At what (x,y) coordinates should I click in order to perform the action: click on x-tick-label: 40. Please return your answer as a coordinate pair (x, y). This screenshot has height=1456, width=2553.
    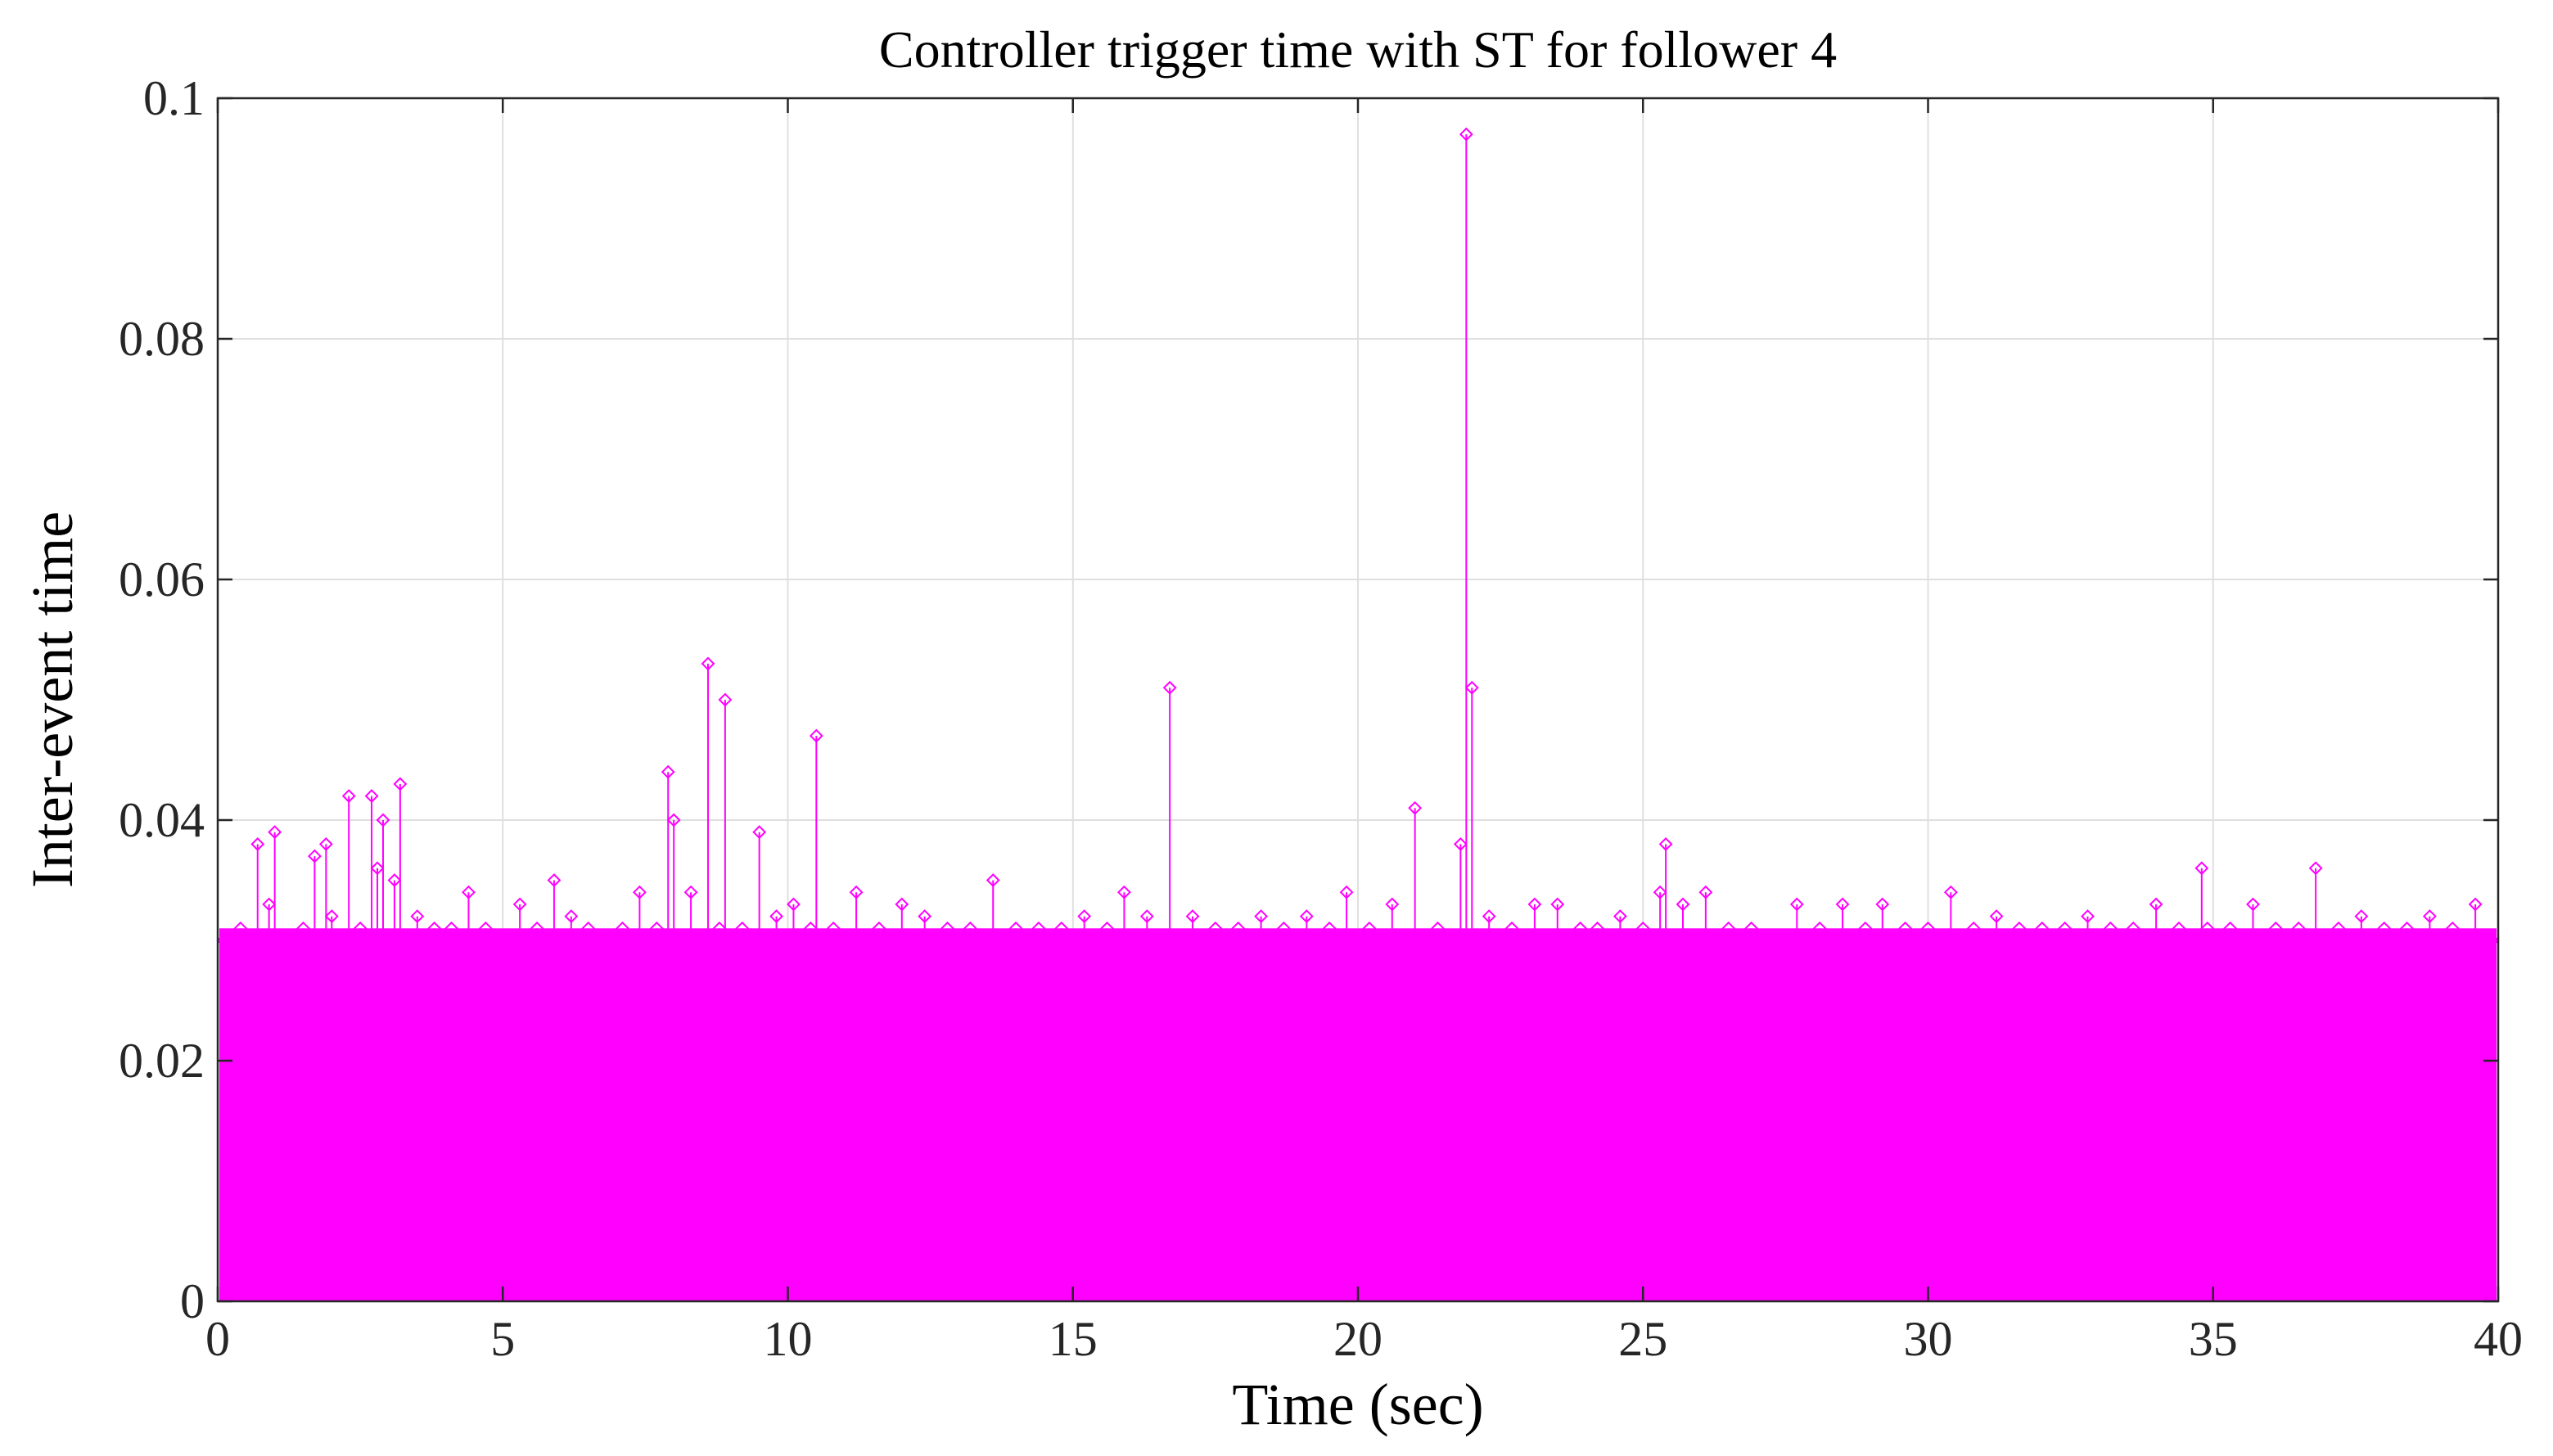
    Looking at the image, I should click on (2498, 1339).